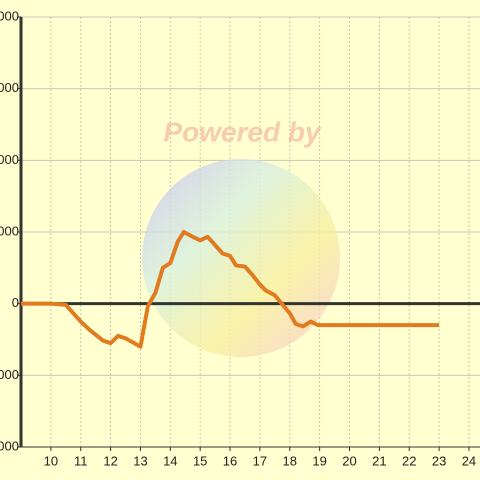 The width and height of the screenshot is (480, 480). Describe the element at coordinates (9, 159) in the screenshot. I see `y-tick-label: 6,000` at that location.